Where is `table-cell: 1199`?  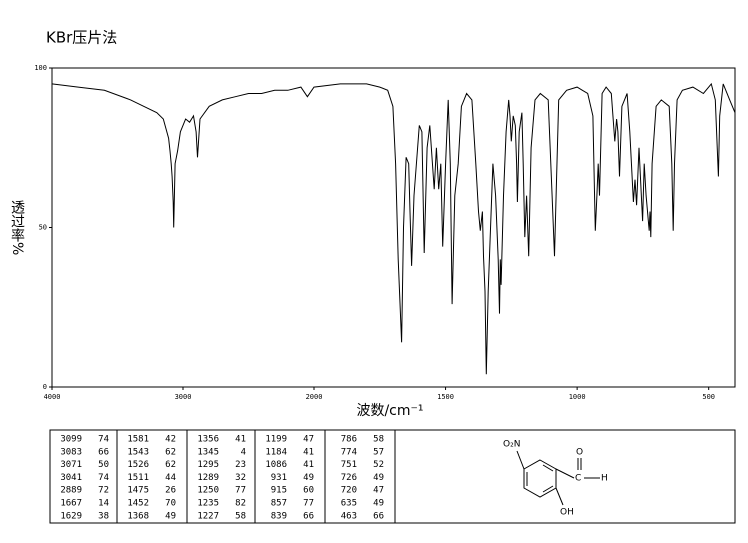 table-cell: 1199 is located at coordinates (276, 440).